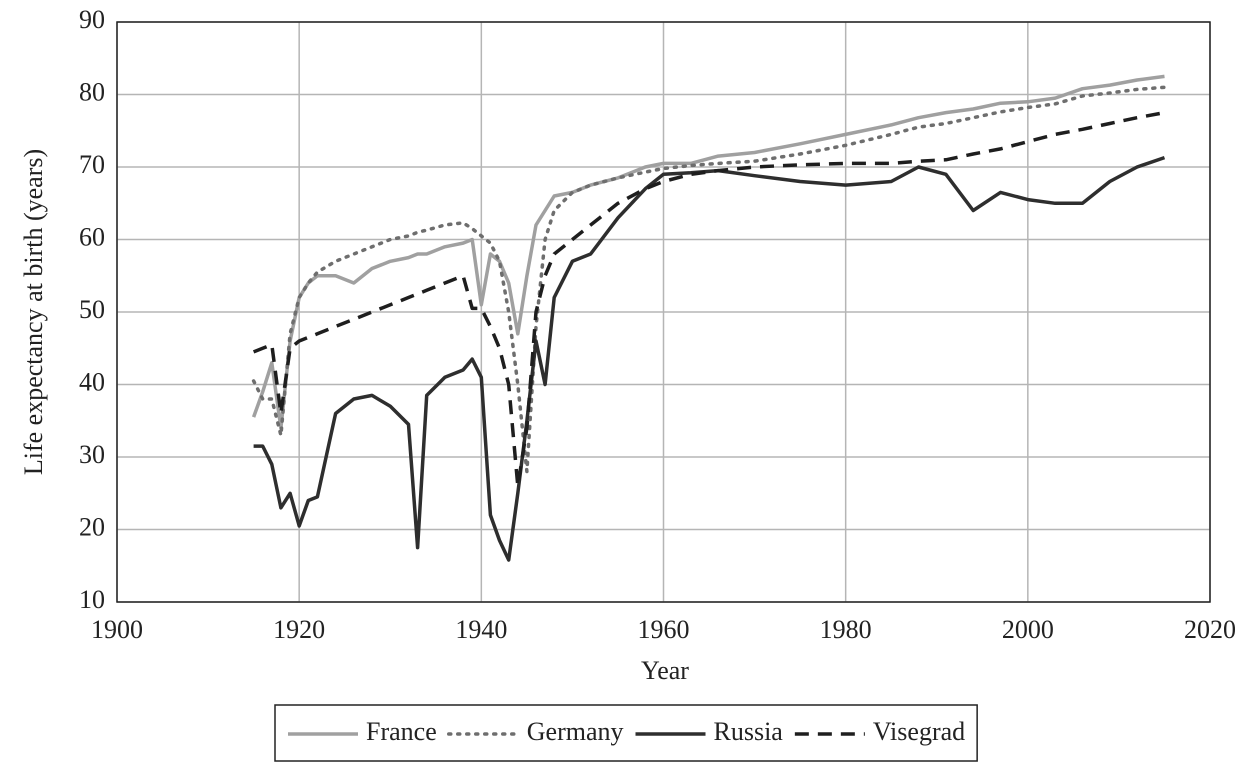  What do you see at coordinates (117, 629) in the screenshot?
I see `x-tick-label: 1900` at bounding box center [117, 629].